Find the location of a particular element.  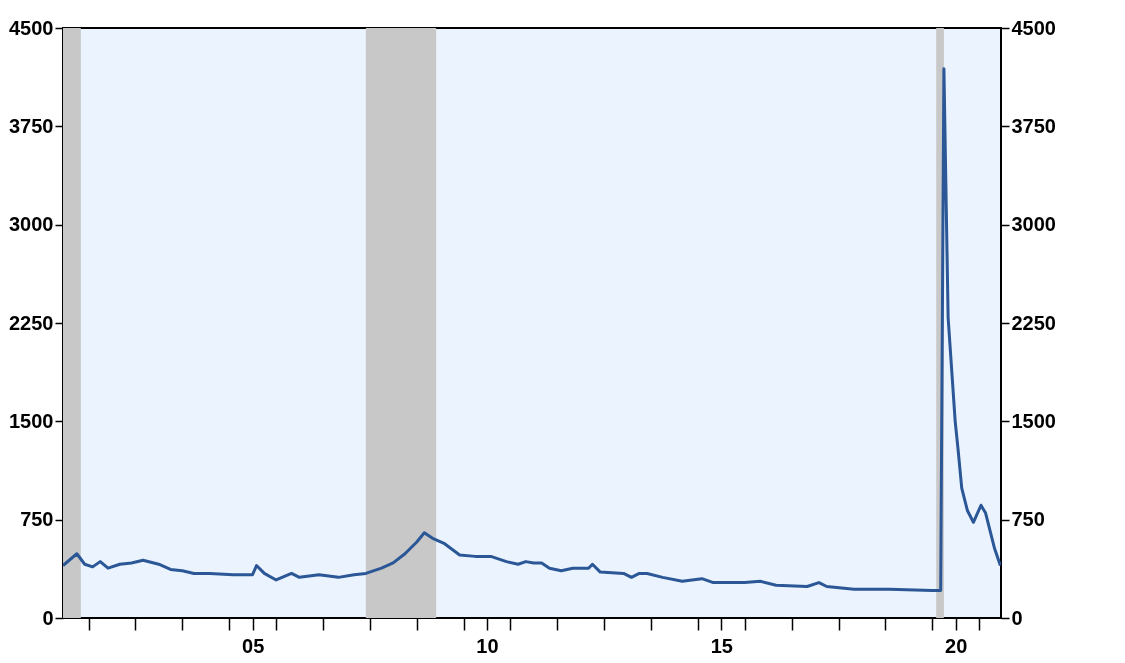

y2-tick-label: 0 is located at coordinates (1017, 617).